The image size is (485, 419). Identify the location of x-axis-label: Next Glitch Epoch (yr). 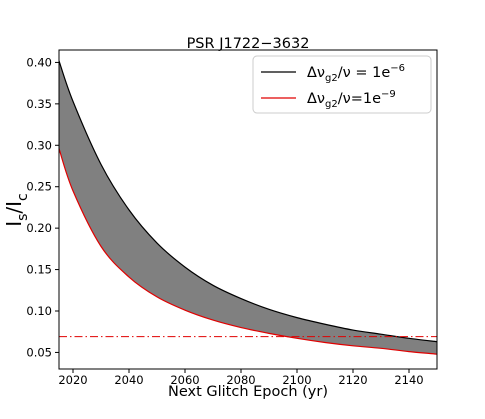
(248, 392).